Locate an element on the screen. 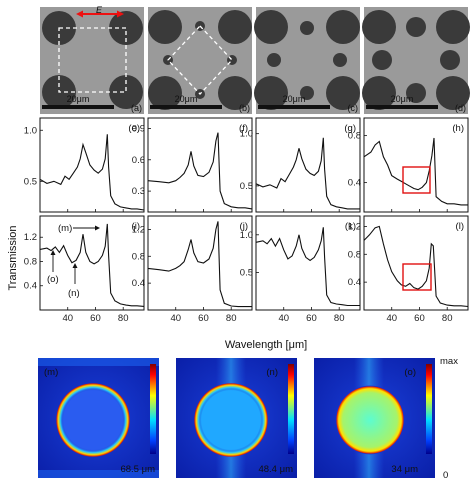  unit-cell-outline is located at coordinates (200, 60).